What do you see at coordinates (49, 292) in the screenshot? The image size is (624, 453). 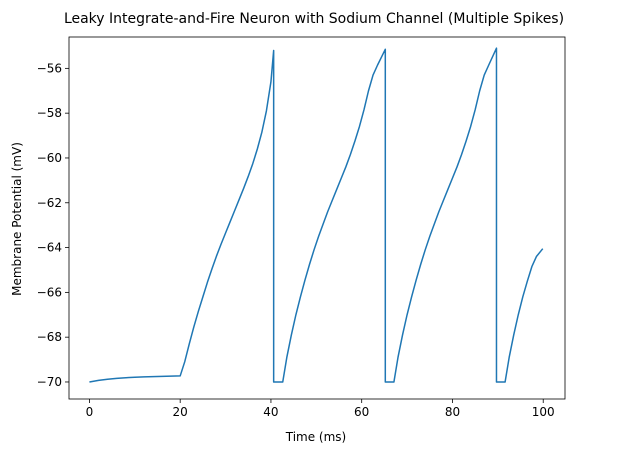 I see `y-tick-label: −66` at bounding box center [49, 292].